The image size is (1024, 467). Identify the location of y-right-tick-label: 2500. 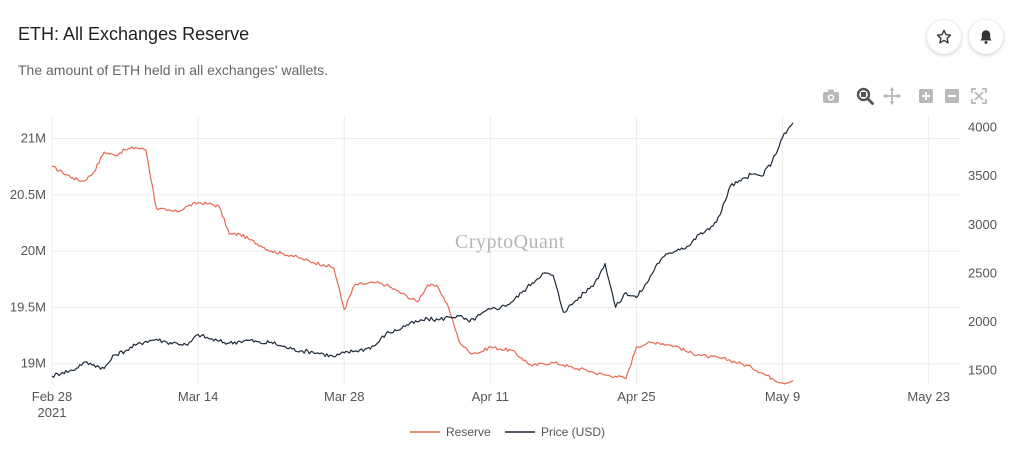
(982, 272).